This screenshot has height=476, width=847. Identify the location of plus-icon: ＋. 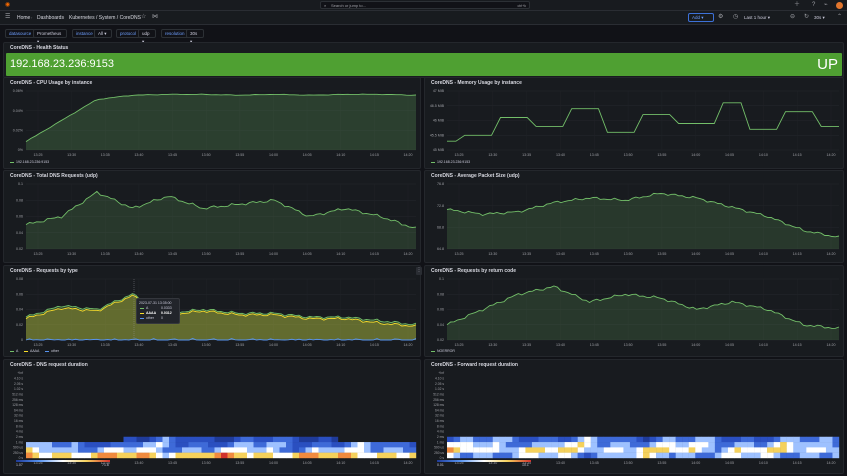
(797, 5).